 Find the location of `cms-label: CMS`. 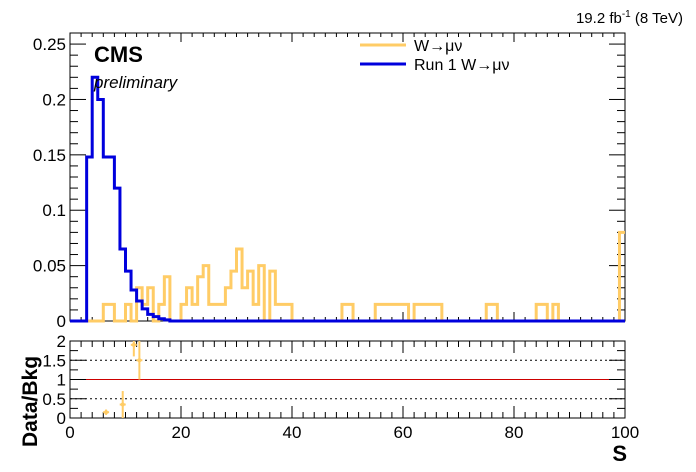

cms-label: CMS is located at coordinates (118, 54).